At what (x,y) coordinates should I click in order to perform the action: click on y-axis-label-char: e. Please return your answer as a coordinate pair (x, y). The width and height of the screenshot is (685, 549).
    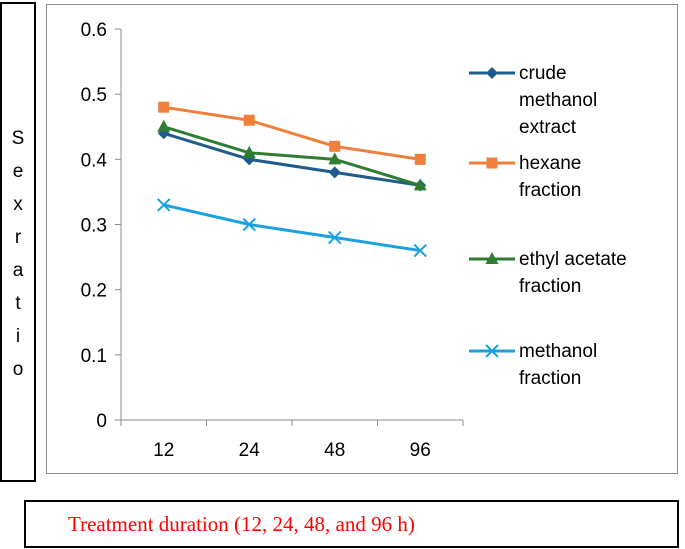
    Looking at the image, I should click on (18, 171).